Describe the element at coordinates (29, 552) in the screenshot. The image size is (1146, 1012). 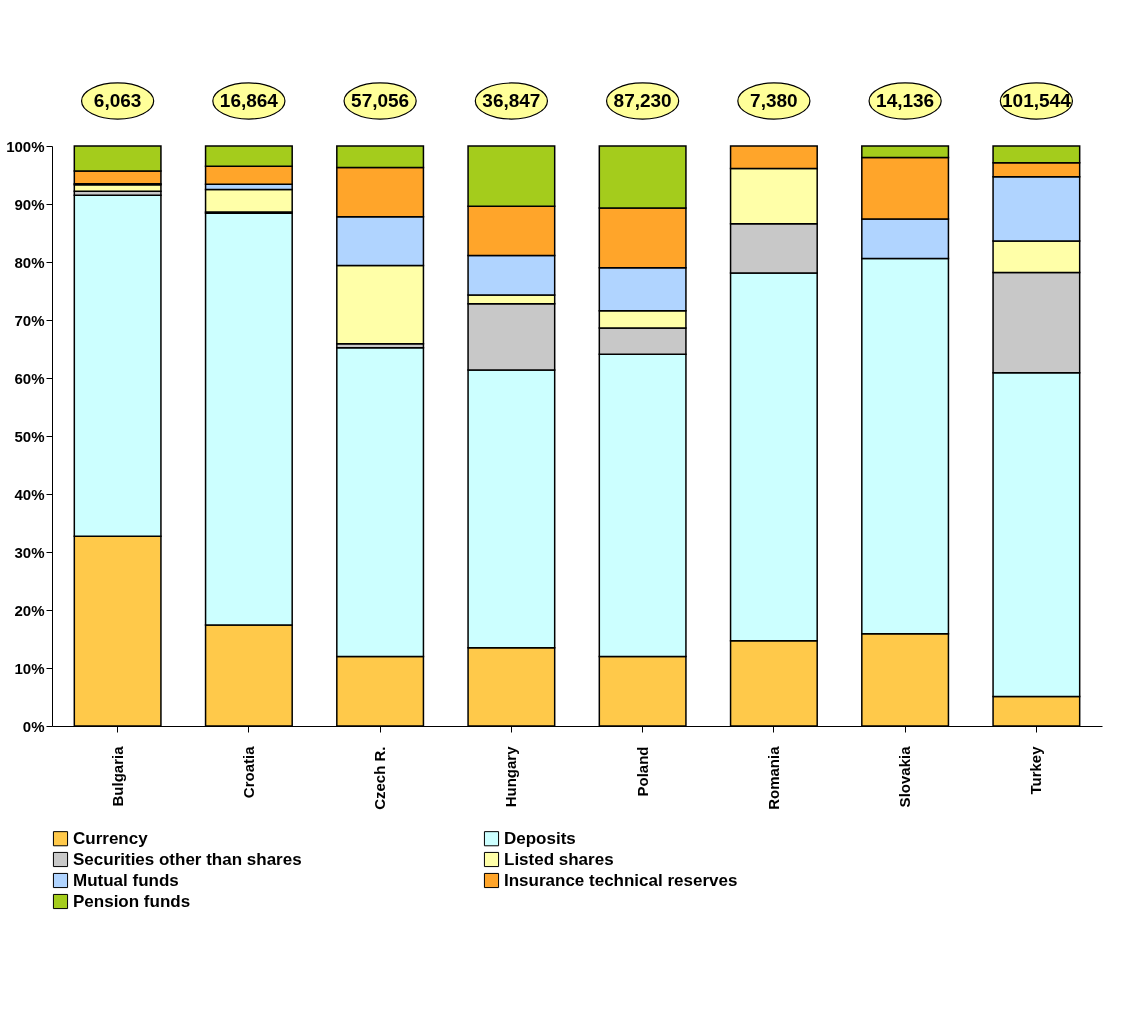
I see `y-tick-label: 30%` at that location.